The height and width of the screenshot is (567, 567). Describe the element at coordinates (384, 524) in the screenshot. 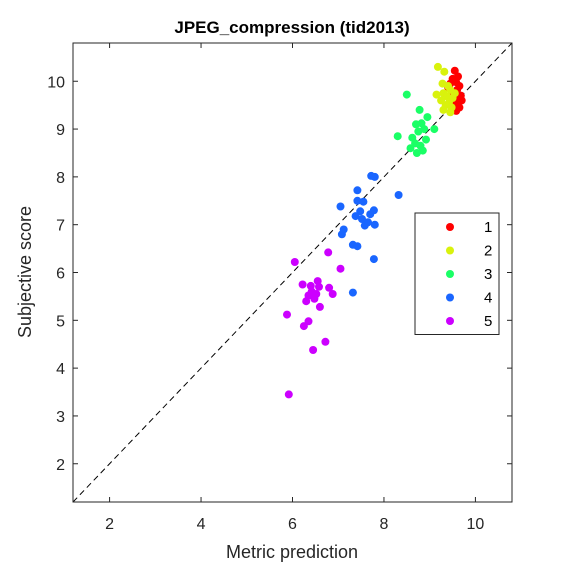

I see `x-tick-label: 8` at that location.